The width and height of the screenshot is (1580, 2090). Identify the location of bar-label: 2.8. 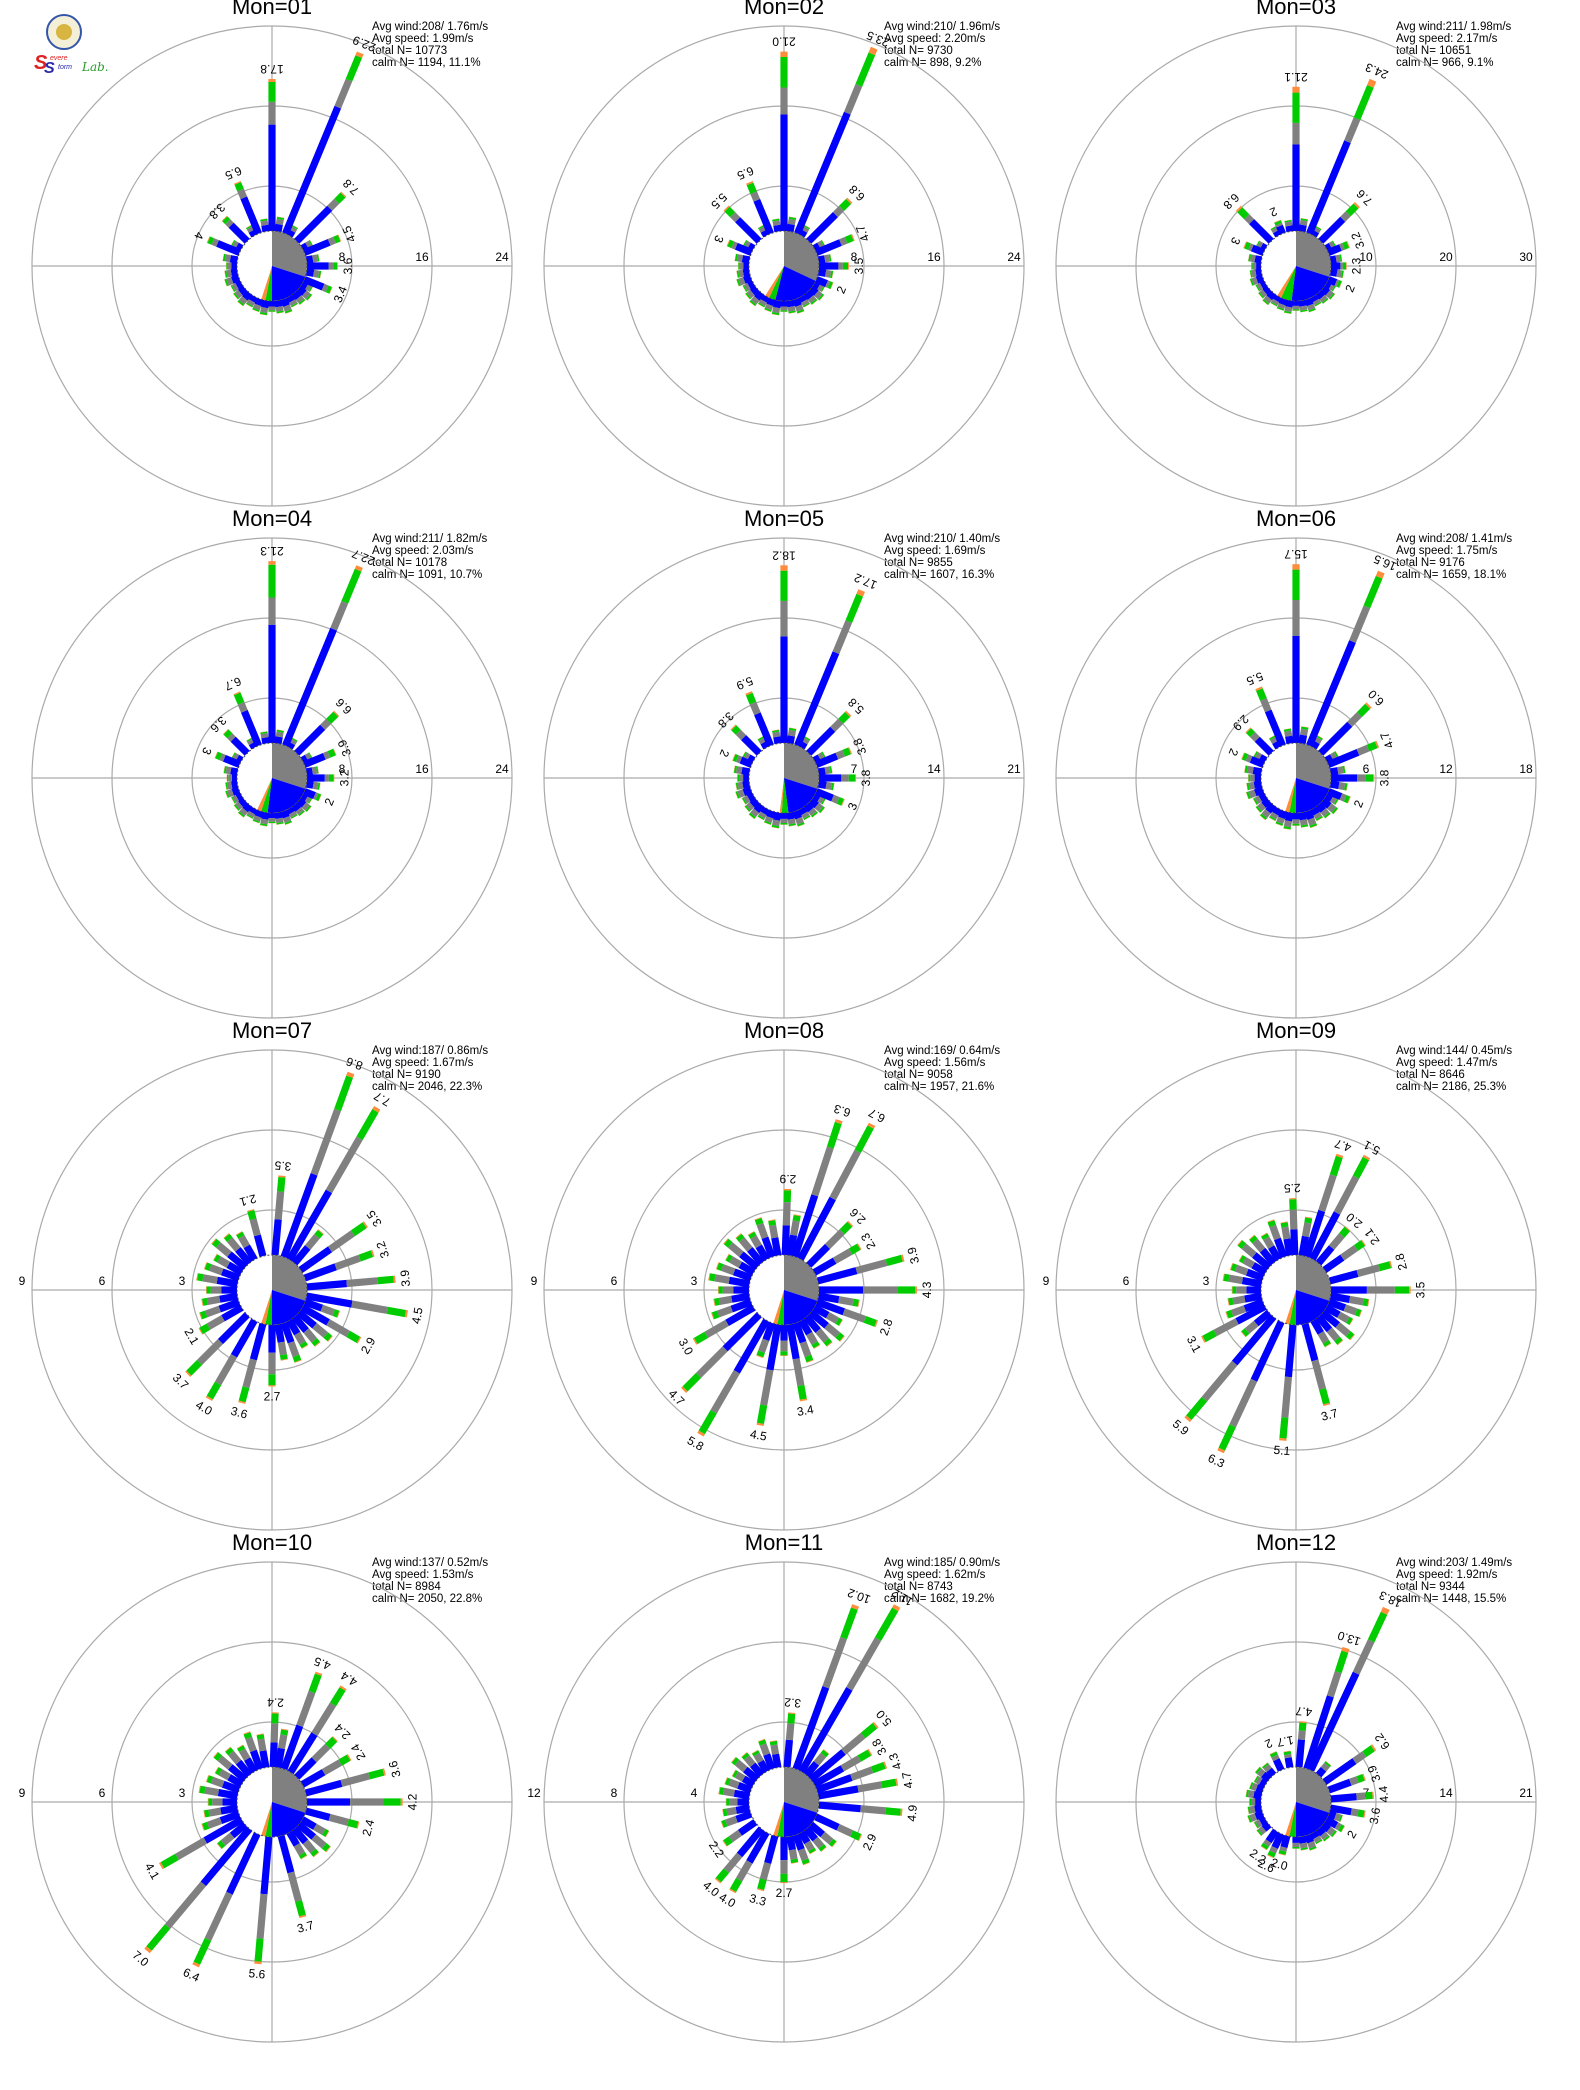
(886, 1327).